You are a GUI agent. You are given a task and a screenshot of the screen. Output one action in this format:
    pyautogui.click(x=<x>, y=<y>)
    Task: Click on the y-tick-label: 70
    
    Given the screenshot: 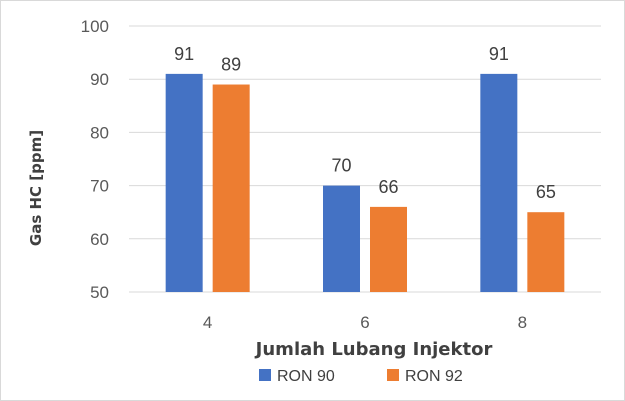 What is the action you would take?
    pyautogui.click(x=99, y=186)
    